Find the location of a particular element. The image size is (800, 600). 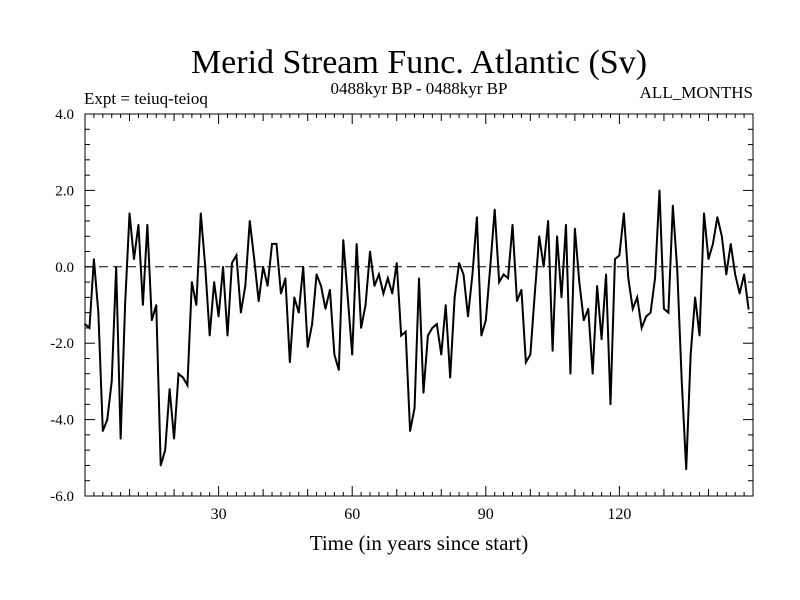

x-axis-label: Time (in years since start) is located at coordinates (419, 543).